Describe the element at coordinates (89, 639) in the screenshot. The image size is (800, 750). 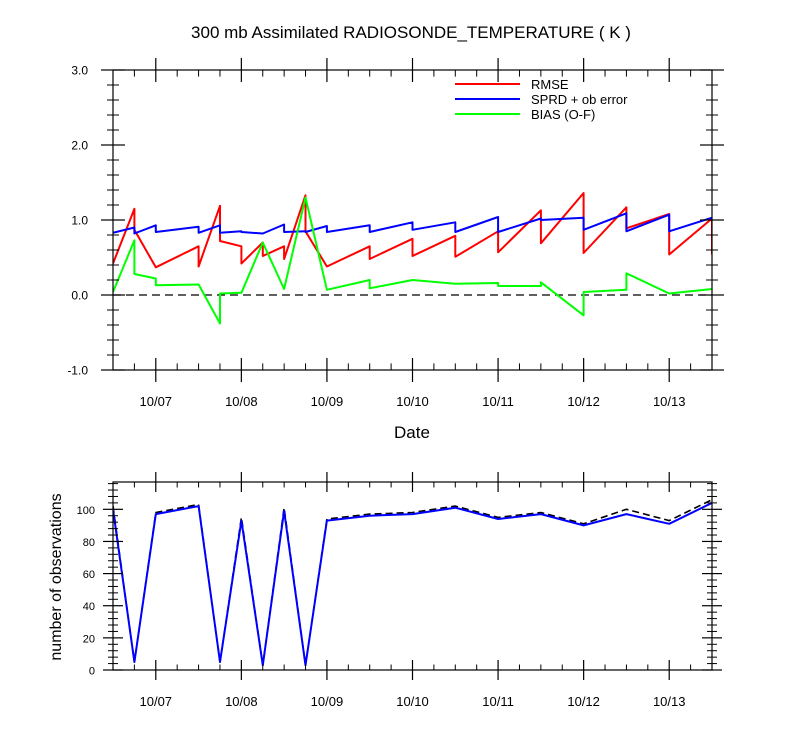
I see `y-tick-label: 20` at that location.